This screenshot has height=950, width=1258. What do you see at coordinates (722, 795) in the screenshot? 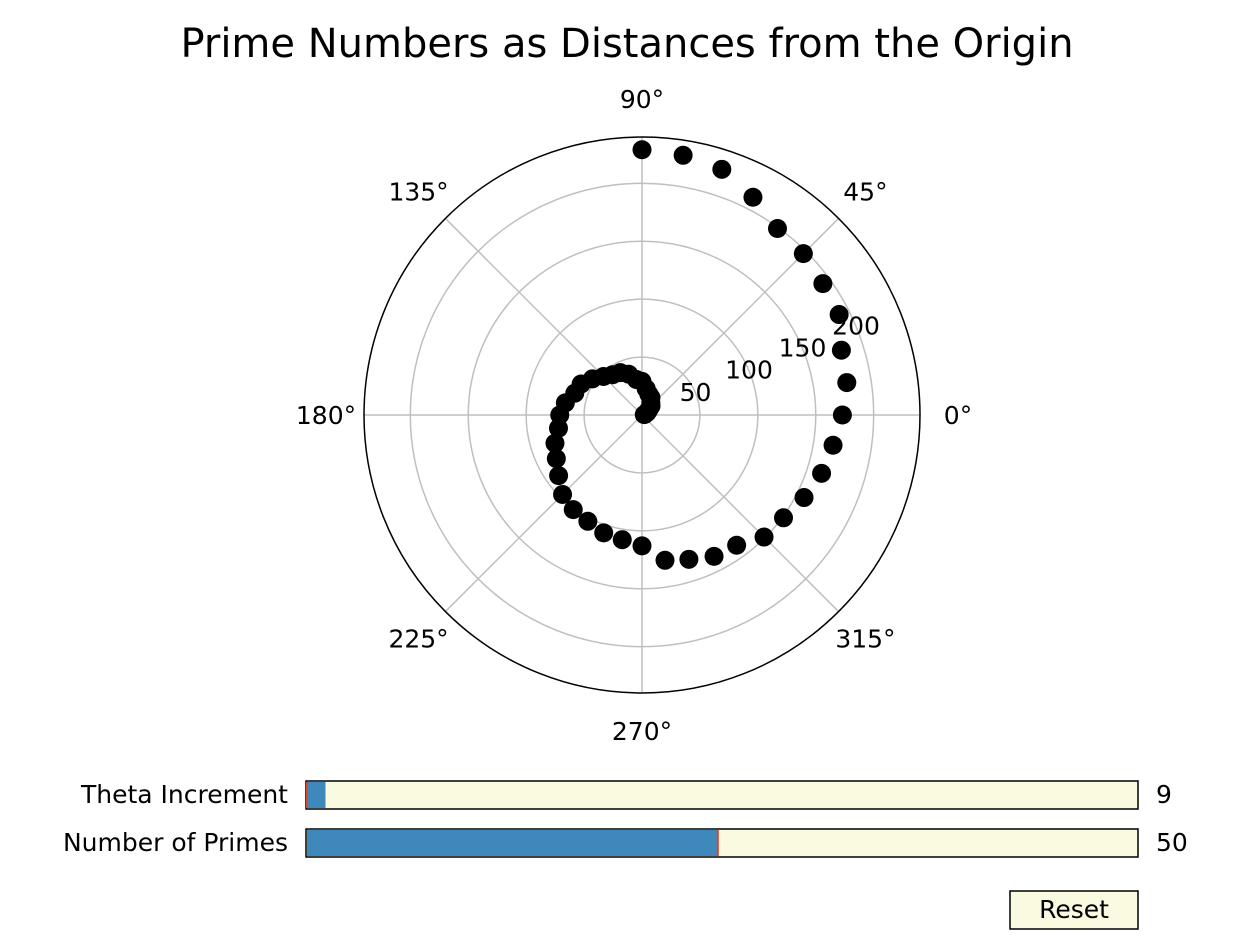
I see `theta-increment-track` at bounding box center [722, 795].